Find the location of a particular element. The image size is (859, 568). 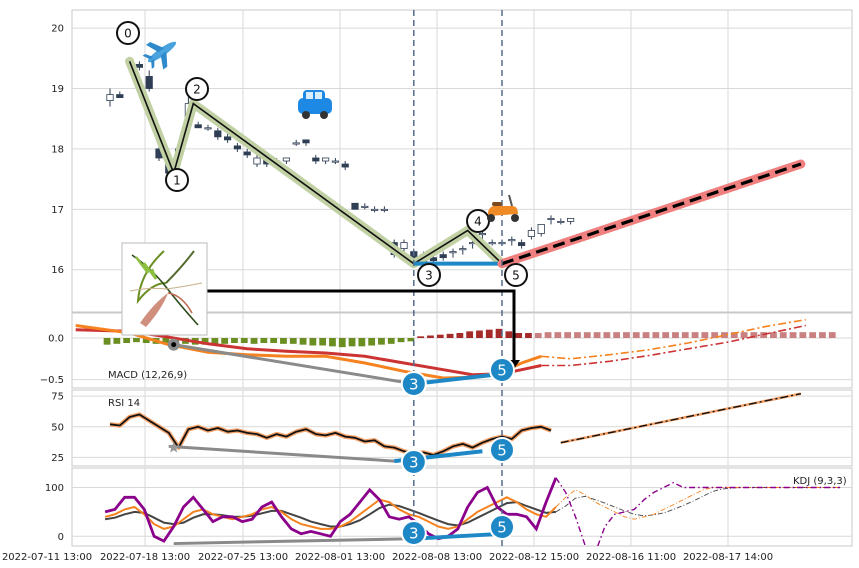

car-window is located at coordinates (309, 95).